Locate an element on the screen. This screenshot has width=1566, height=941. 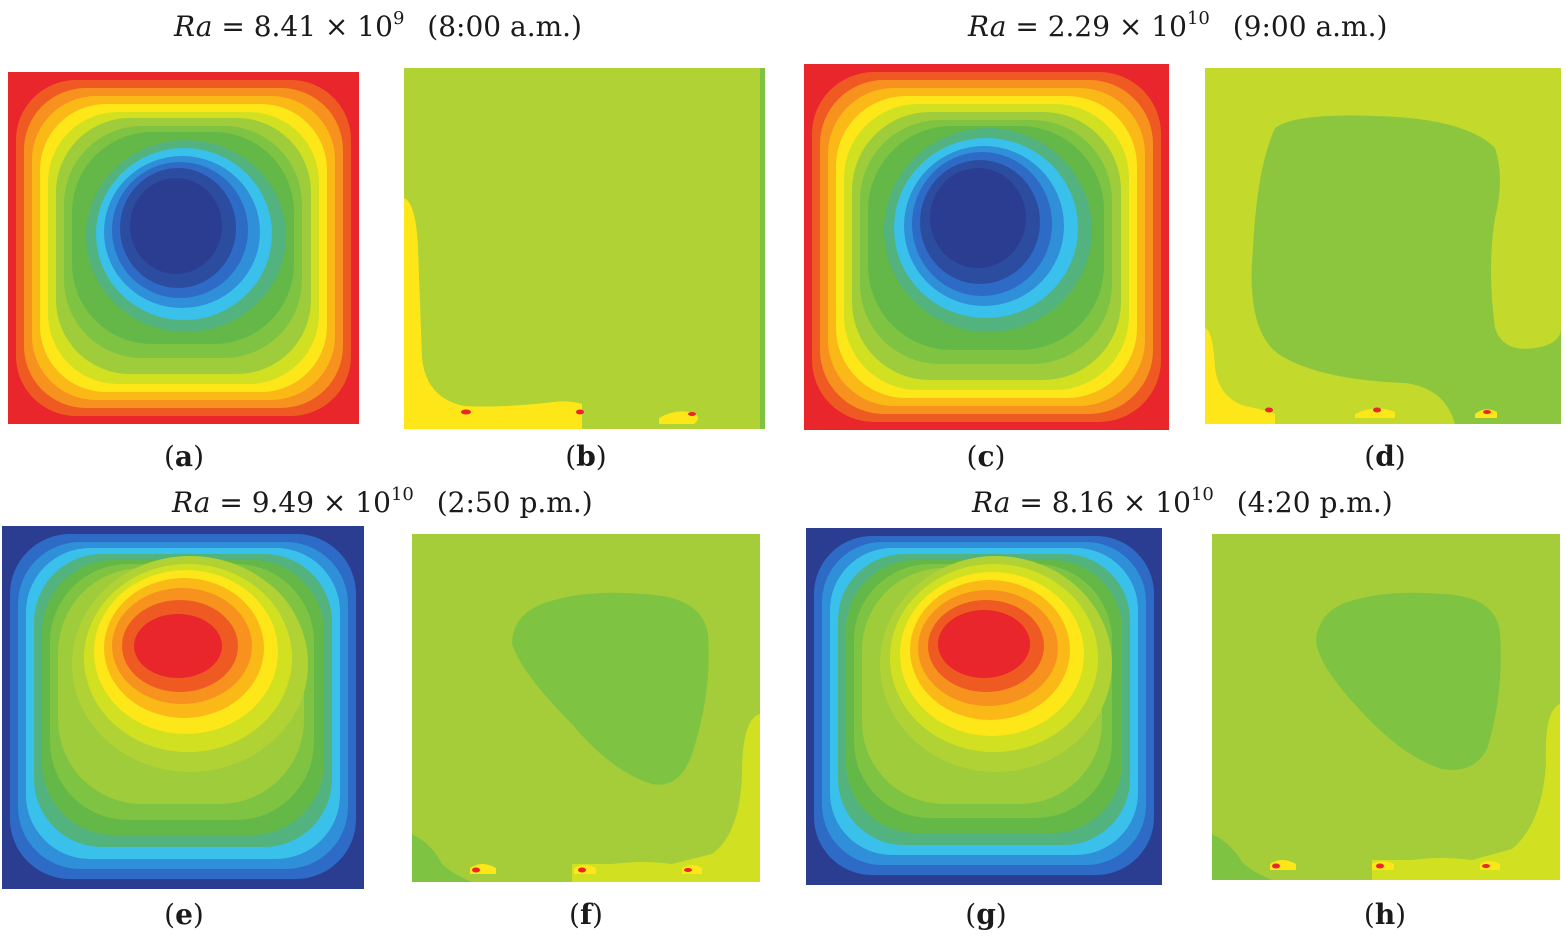
panel-f-velocity-contour is located at coordinates (586, 708).